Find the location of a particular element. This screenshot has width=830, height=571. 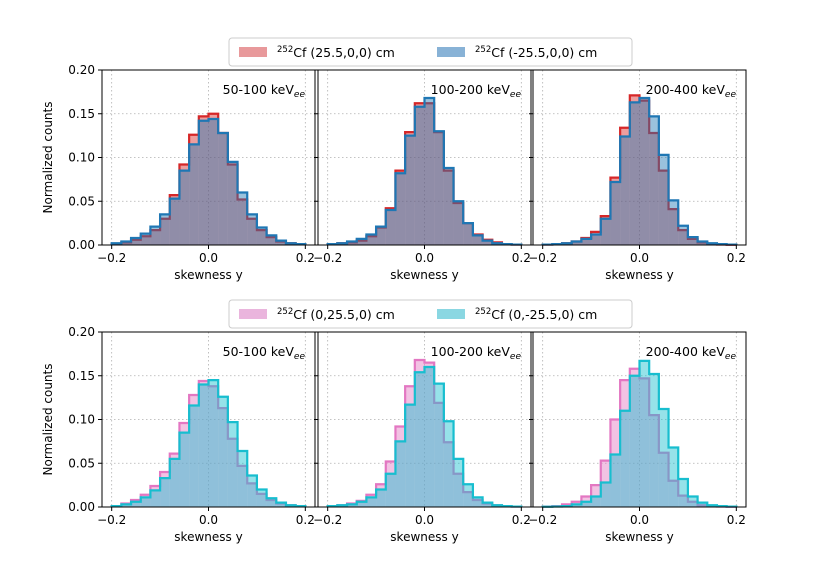

panel-title: 100-200 keVee is located at coordinates (476, 91).